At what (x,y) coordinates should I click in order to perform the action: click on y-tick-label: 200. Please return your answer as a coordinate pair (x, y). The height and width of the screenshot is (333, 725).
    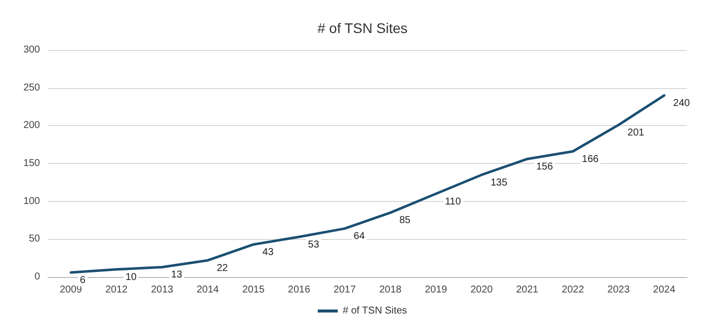
    Looking at the image, I should click on (31, 126).